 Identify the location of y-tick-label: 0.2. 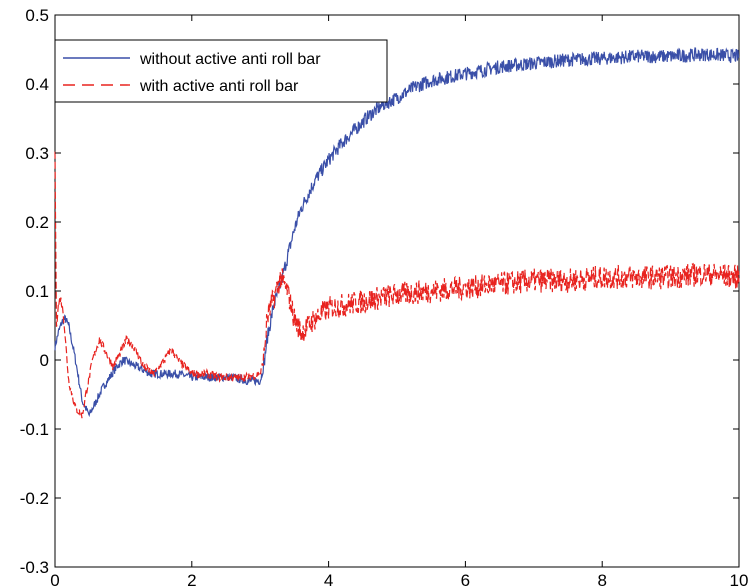
(37, 222).